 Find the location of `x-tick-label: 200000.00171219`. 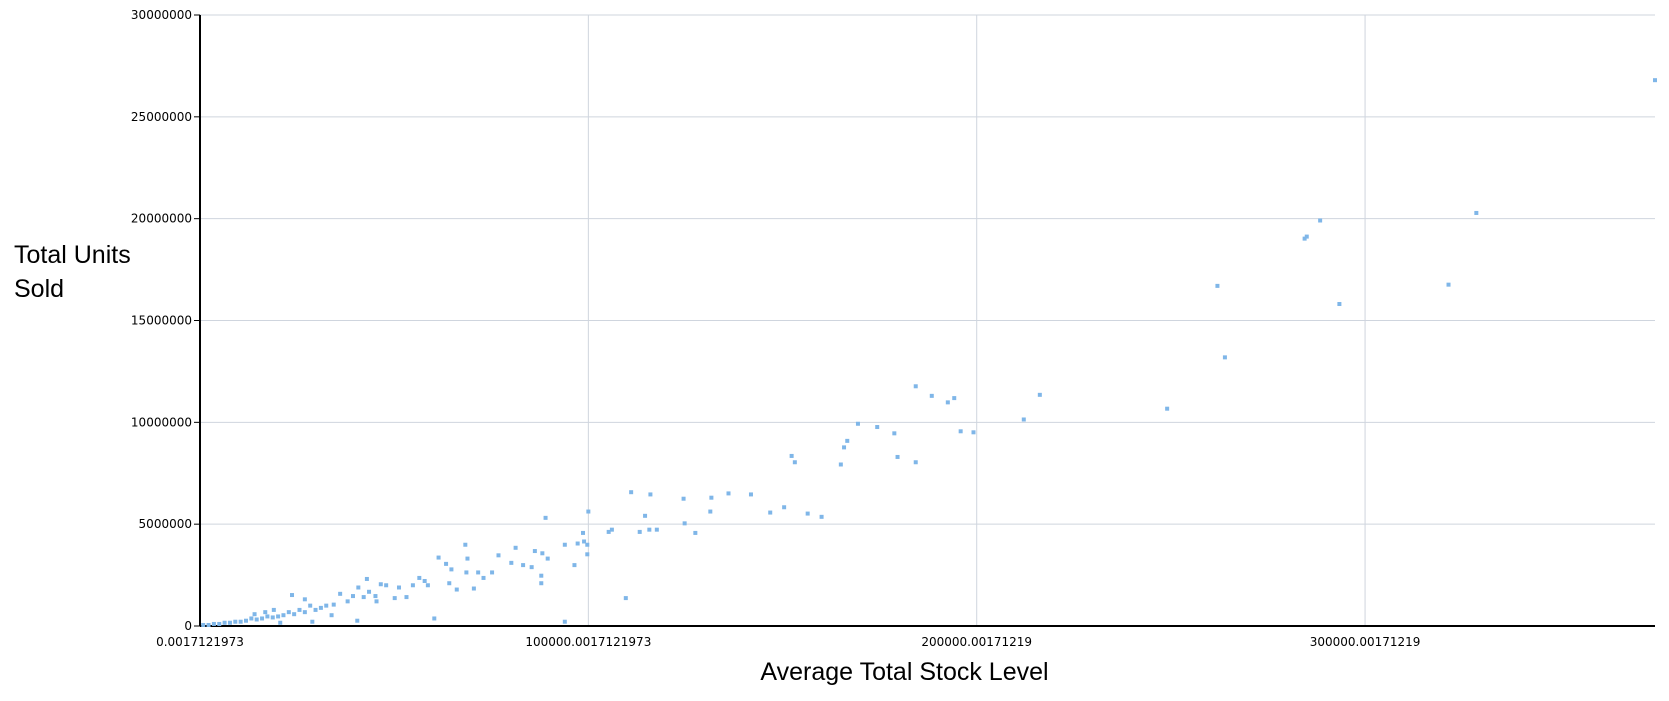

x-tick-label: 200000.00171219 is located at coordinates (976, 642).